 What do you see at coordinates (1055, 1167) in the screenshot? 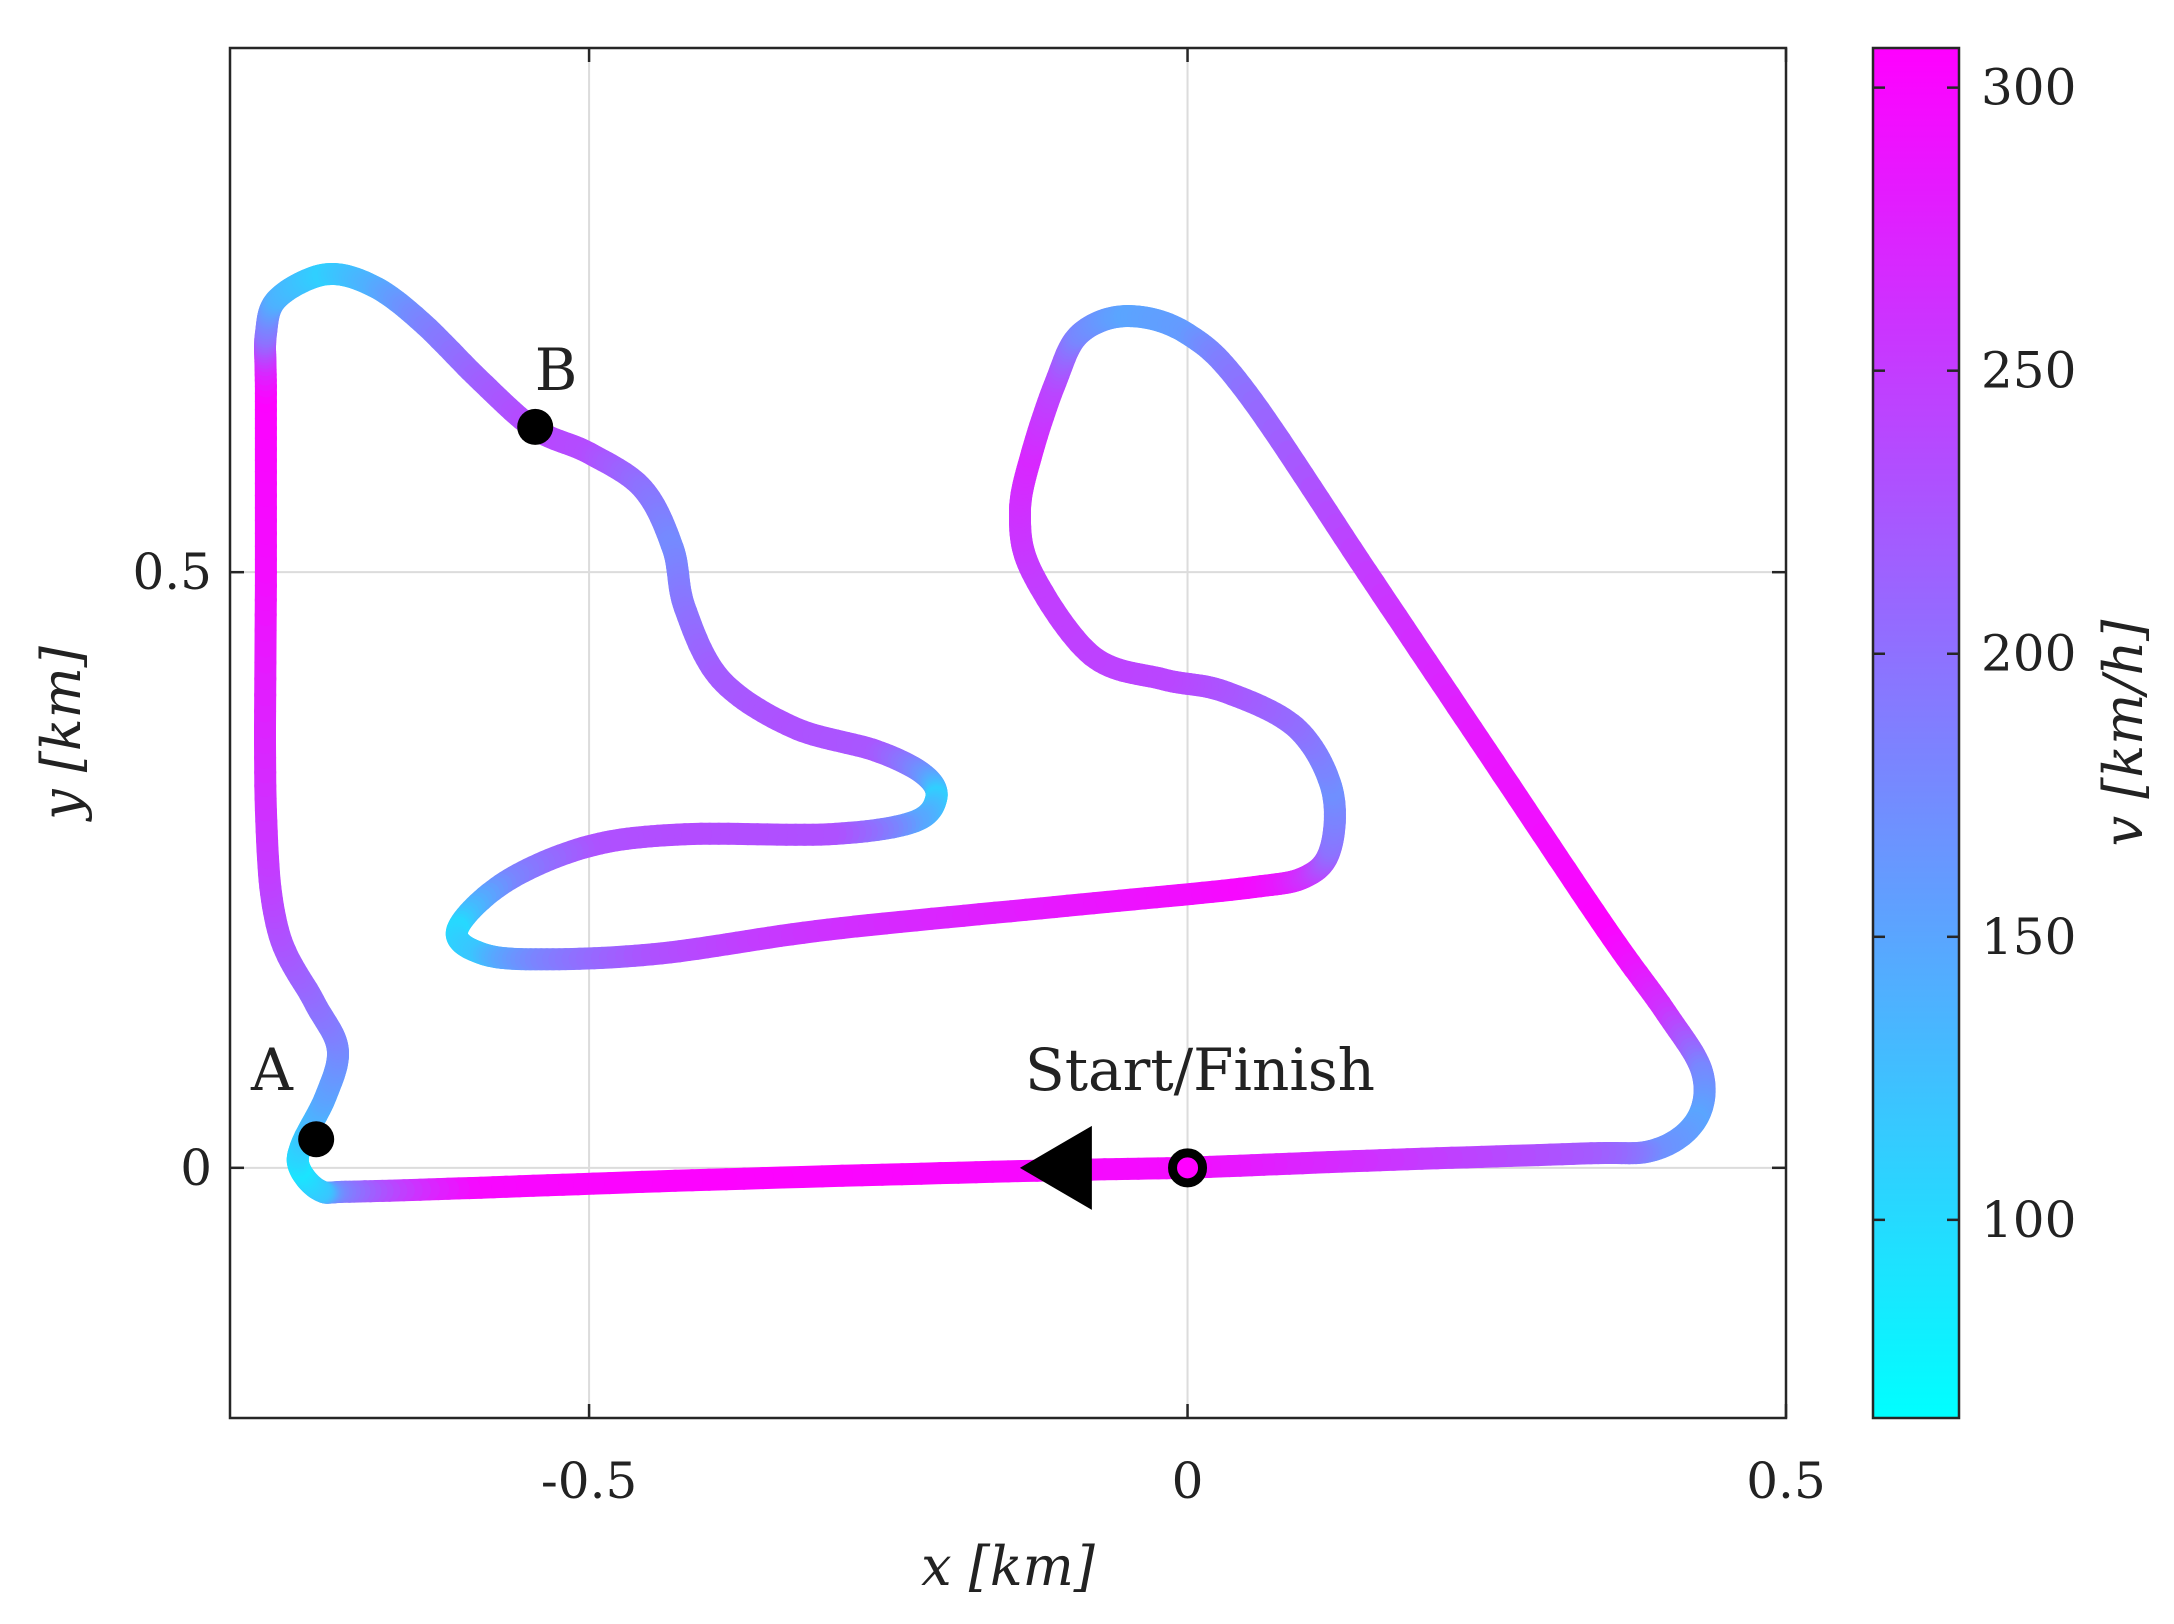
I see `direction-arrow` at bounding box center [1055, 1167].